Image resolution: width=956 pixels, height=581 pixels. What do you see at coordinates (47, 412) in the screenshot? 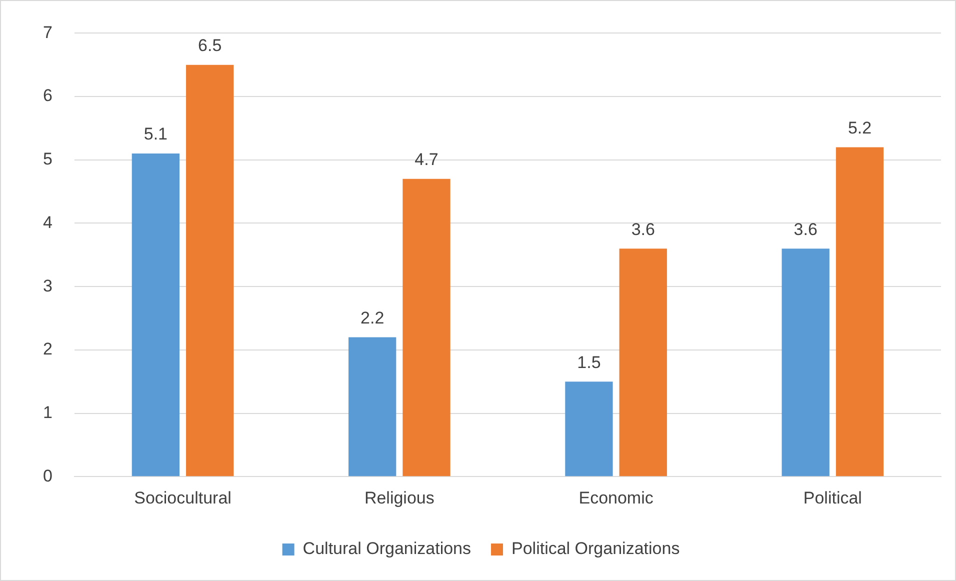
I see `y-tick-label: 1` at bounding box center [47, 412].